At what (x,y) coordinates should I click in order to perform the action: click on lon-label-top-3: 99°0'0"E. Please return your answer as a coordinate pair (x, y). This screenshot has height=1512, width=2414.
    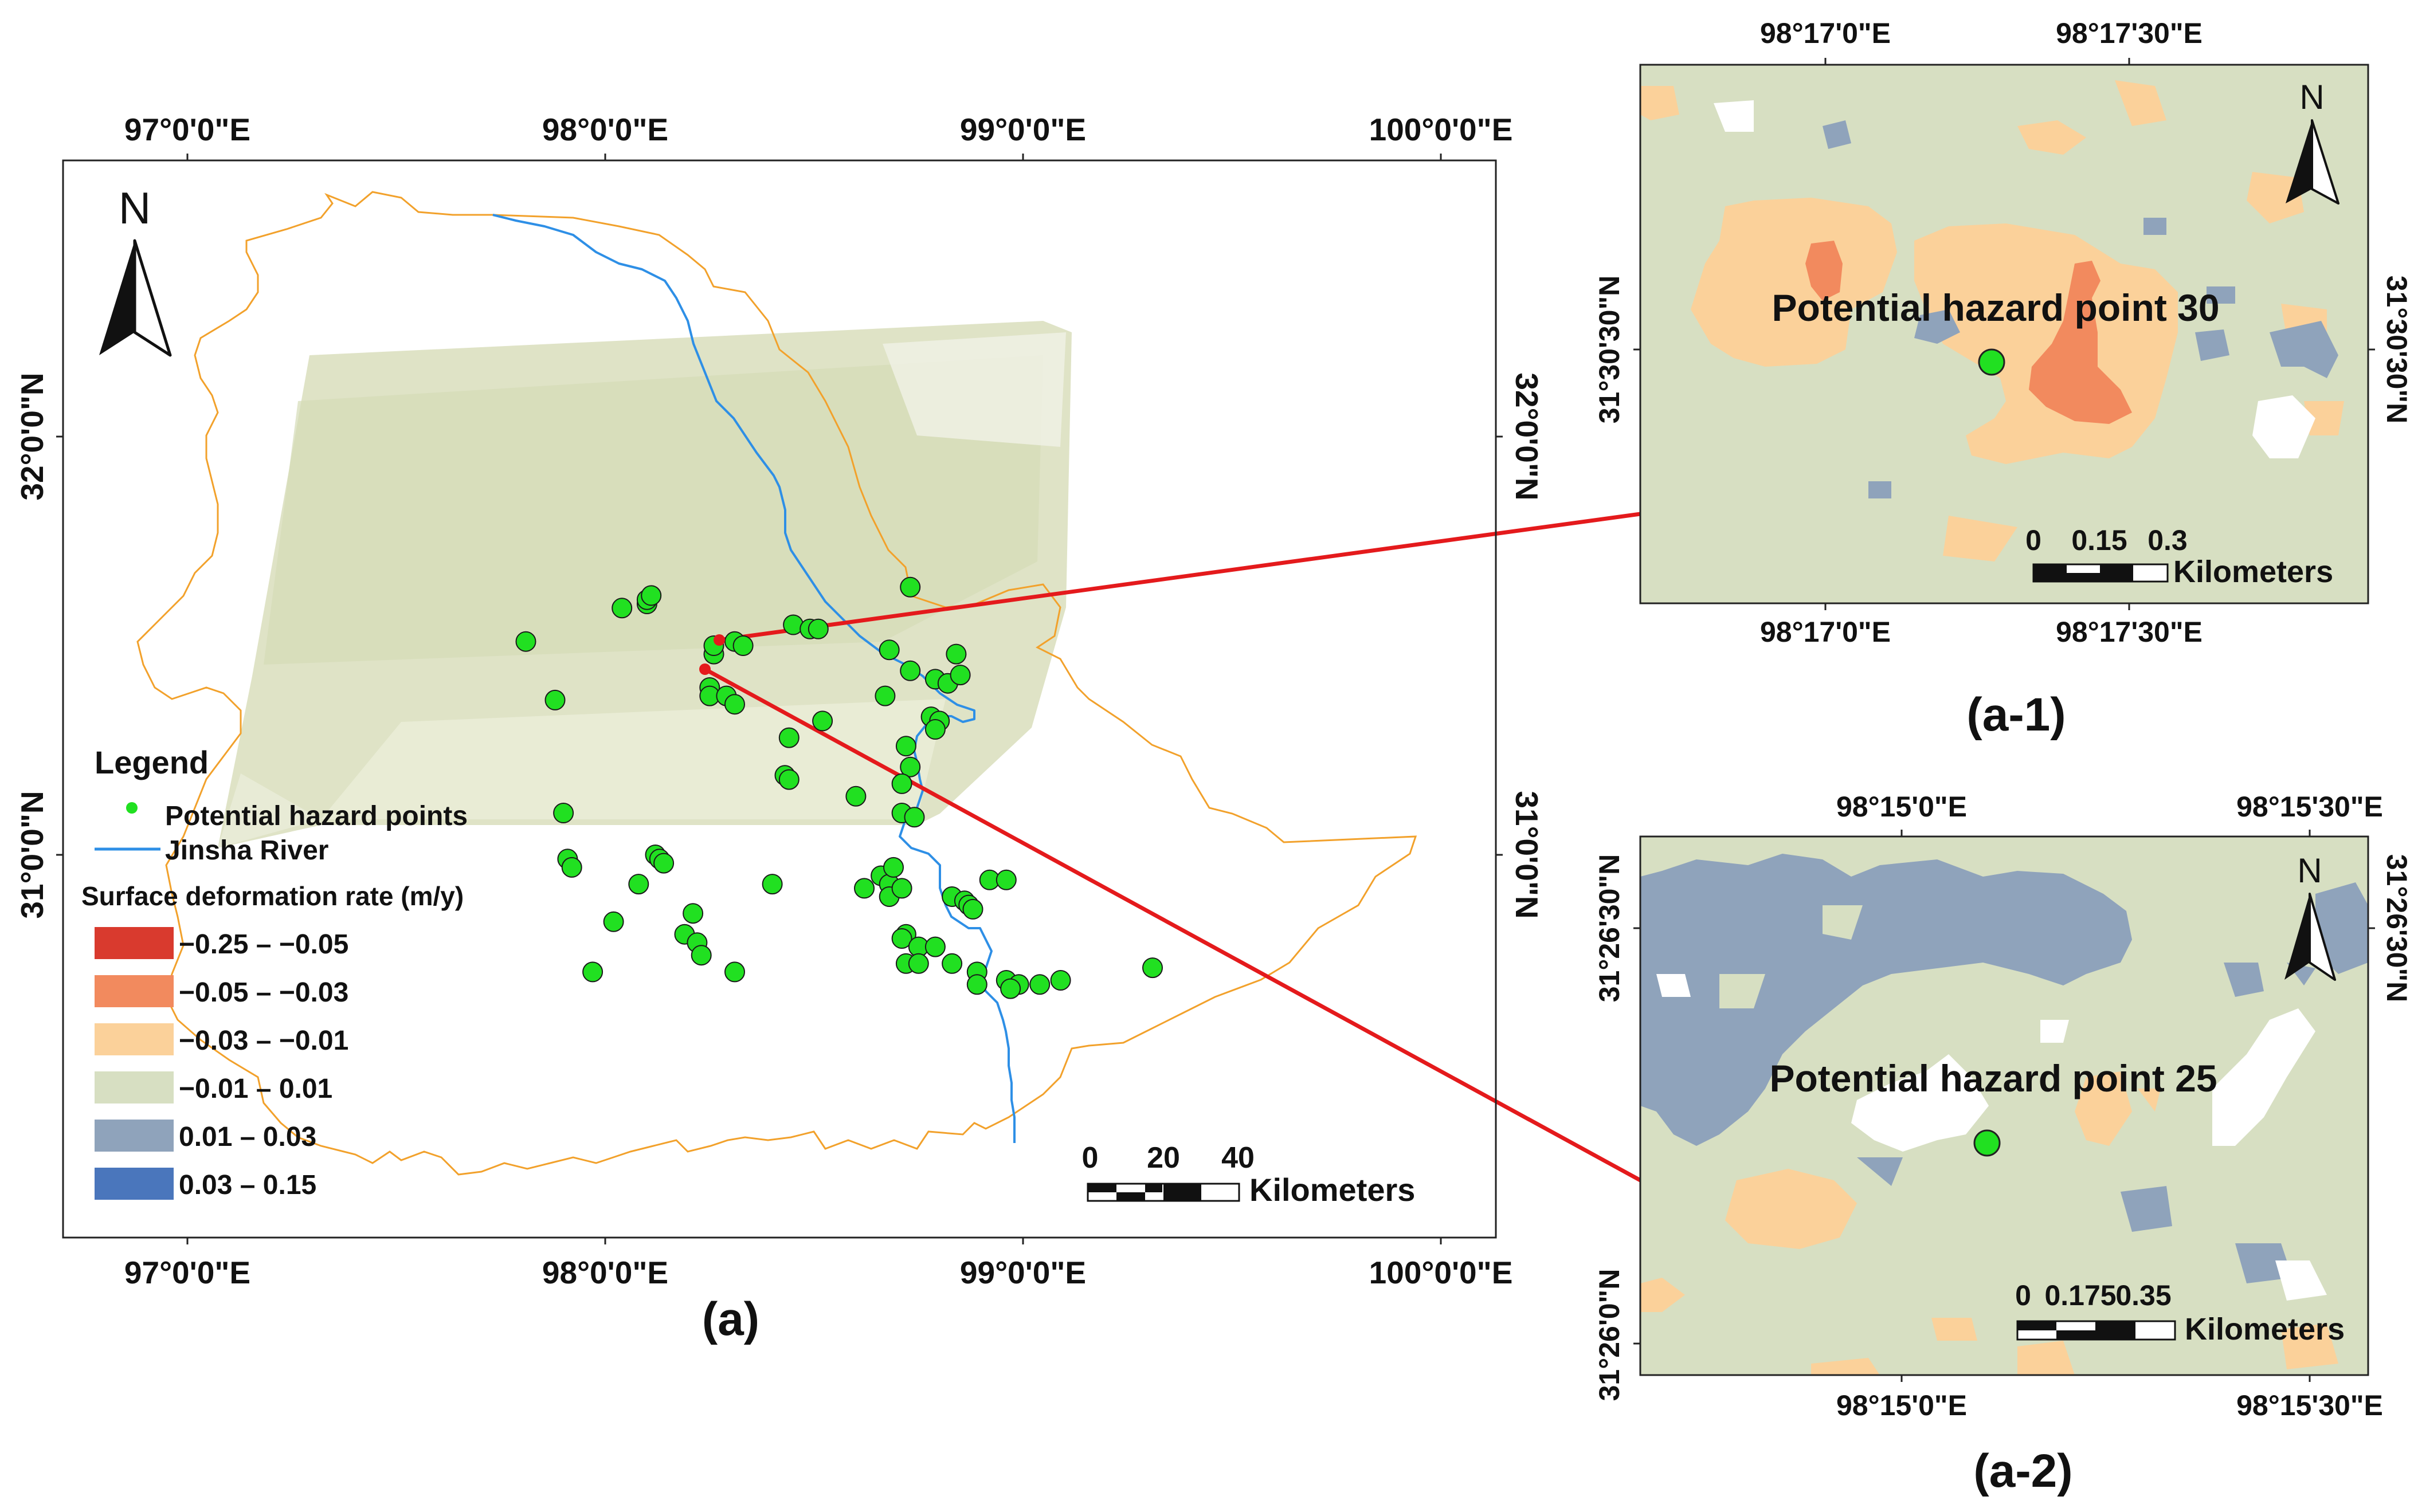
    Looking at the image, I should click on (1023, 129).